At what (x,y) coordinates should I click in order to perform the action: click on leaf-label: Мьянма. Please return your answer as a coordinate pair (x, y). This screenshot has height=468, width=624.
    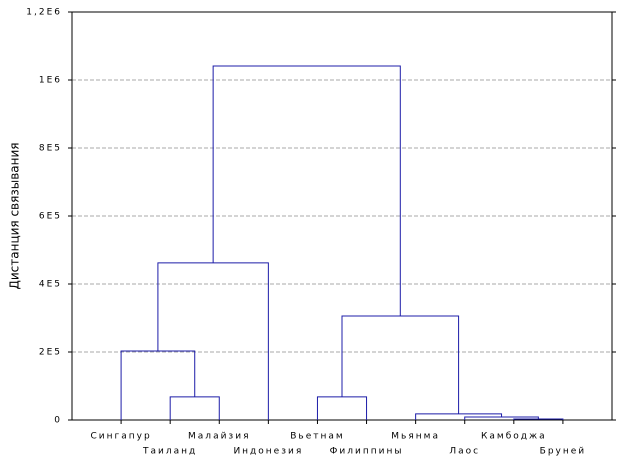
    Looking at the image, I should click on (415, 437).